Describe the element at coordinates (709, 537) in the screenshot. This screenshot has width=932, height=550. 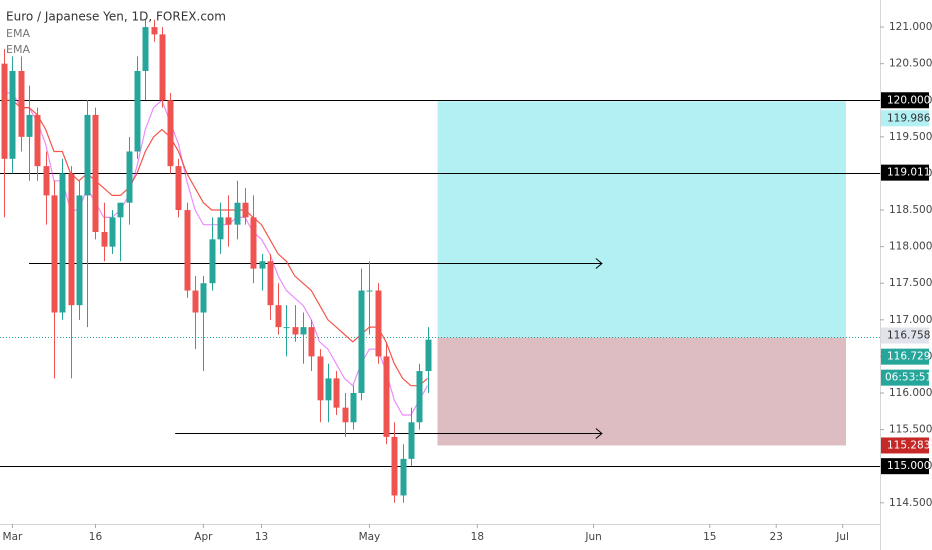
I see `x-tick-label: 15` at that location.